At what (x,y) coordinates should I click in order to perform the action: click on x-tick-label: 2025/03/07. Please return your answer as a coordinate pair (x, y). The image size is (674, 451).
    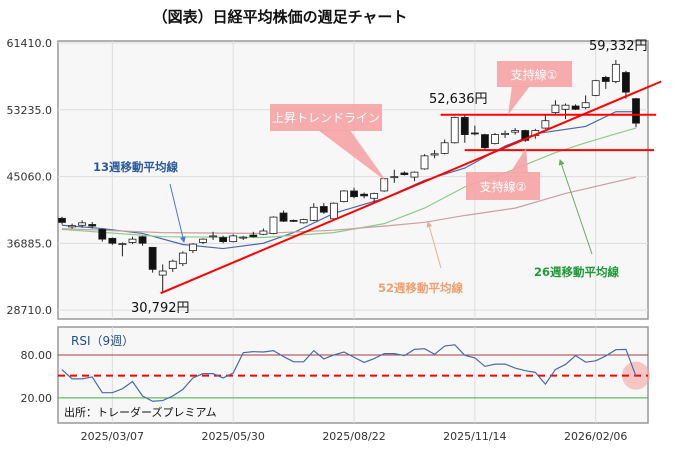
    Looking at the image, I should click on (112, 436).